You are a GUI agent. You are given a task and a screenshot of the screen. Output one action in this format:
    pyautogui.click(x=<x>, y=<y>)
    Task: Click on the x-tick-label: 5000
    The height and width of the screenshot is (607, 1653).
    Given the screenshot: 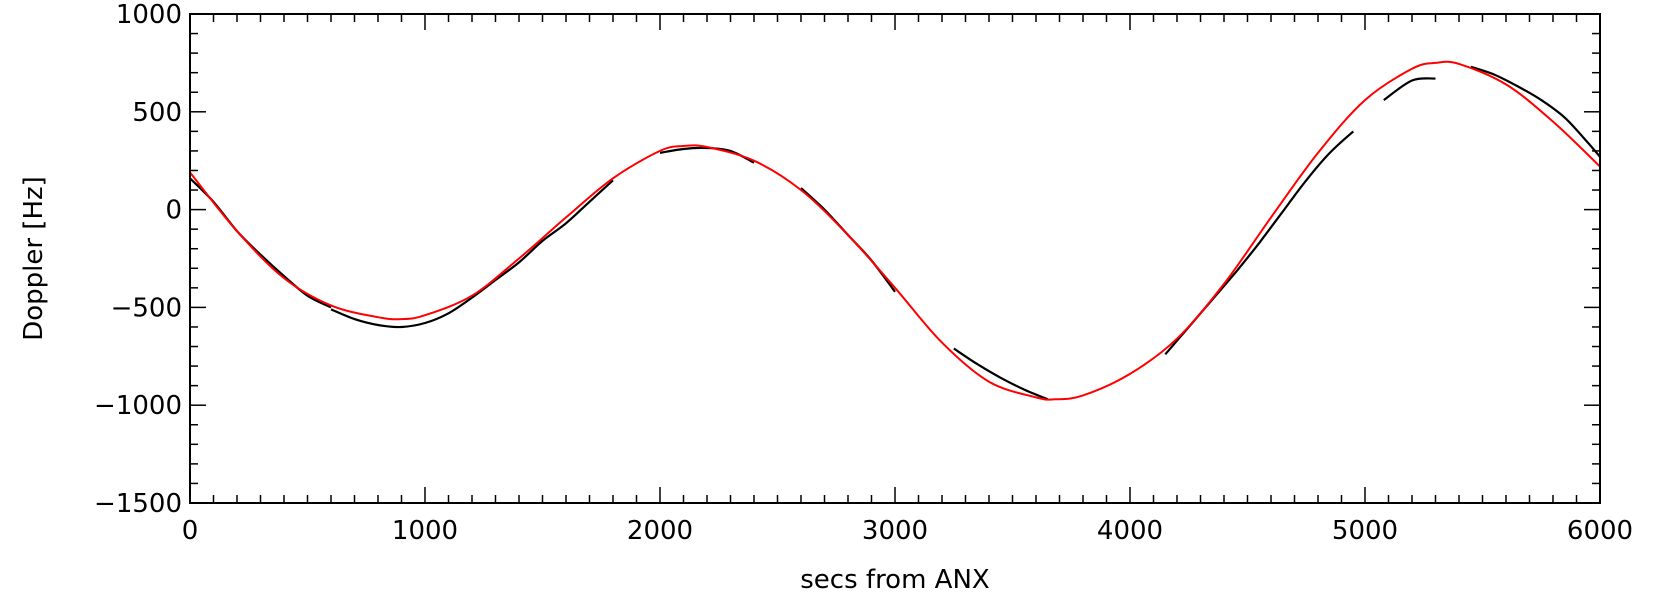 What is the action you would take?
    pyautogui.click(x=1365, y=531)
    